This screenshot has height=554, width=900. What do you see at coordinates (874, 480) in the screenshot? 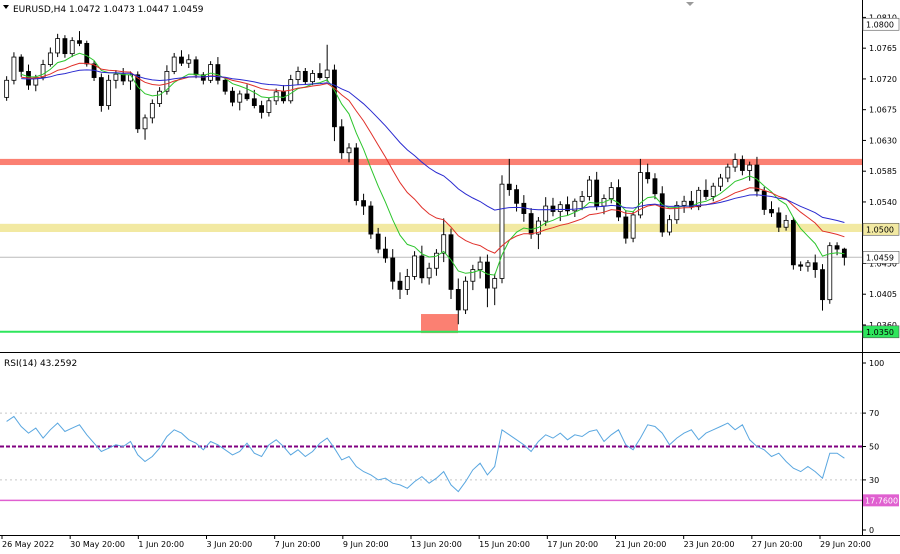
I see `rsi-tick-label: 30` at bounding box center [874, 480].